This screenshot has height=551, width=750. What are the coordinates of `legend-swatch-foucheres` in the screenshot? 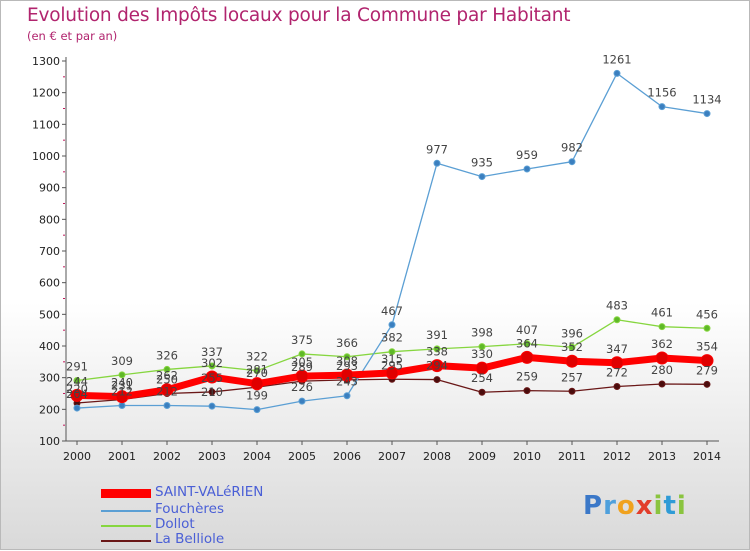 It's located at (126, 511).